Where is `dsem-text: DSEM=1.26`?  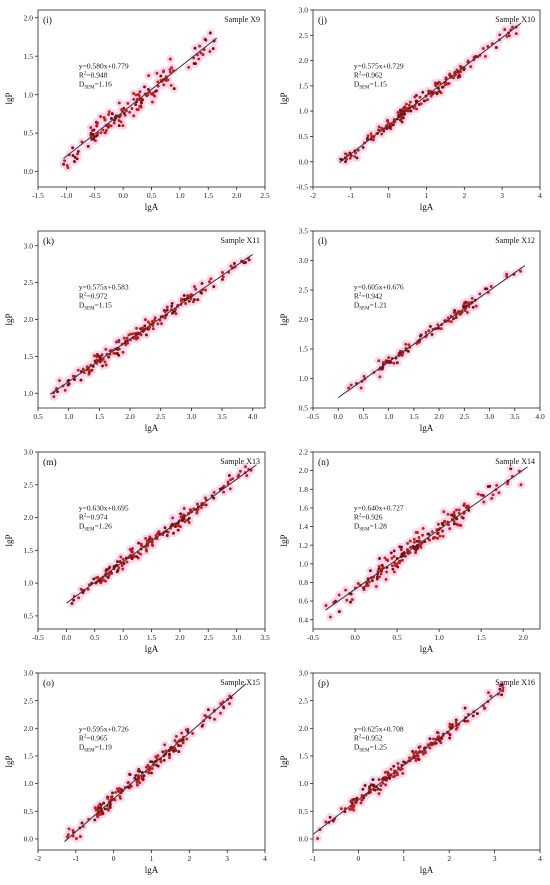 dsem-text: DSEM=1.26 is located at coordinates (95, 526).